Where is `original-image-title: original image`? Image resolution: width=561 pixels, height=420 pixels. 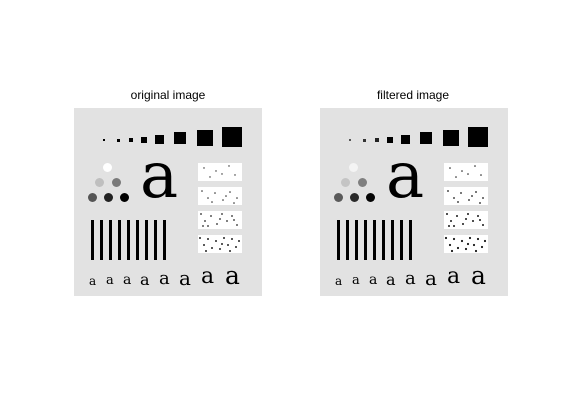 original-image-title: original image is located at coordinates (168, 95).